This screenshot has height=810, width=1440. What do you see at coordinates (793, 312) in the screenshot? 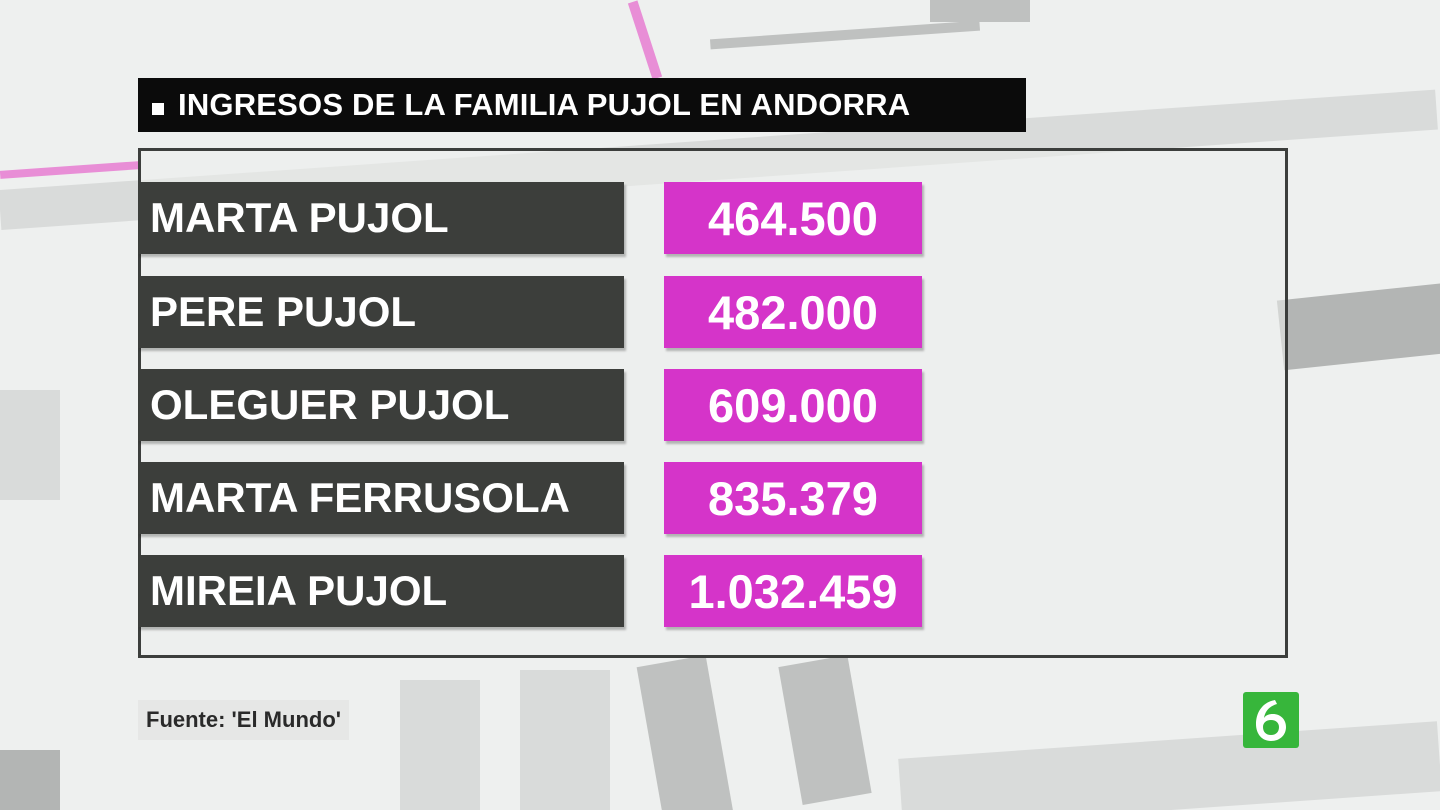
I see `income-value: 482.000` at bounding box center [793, 312].